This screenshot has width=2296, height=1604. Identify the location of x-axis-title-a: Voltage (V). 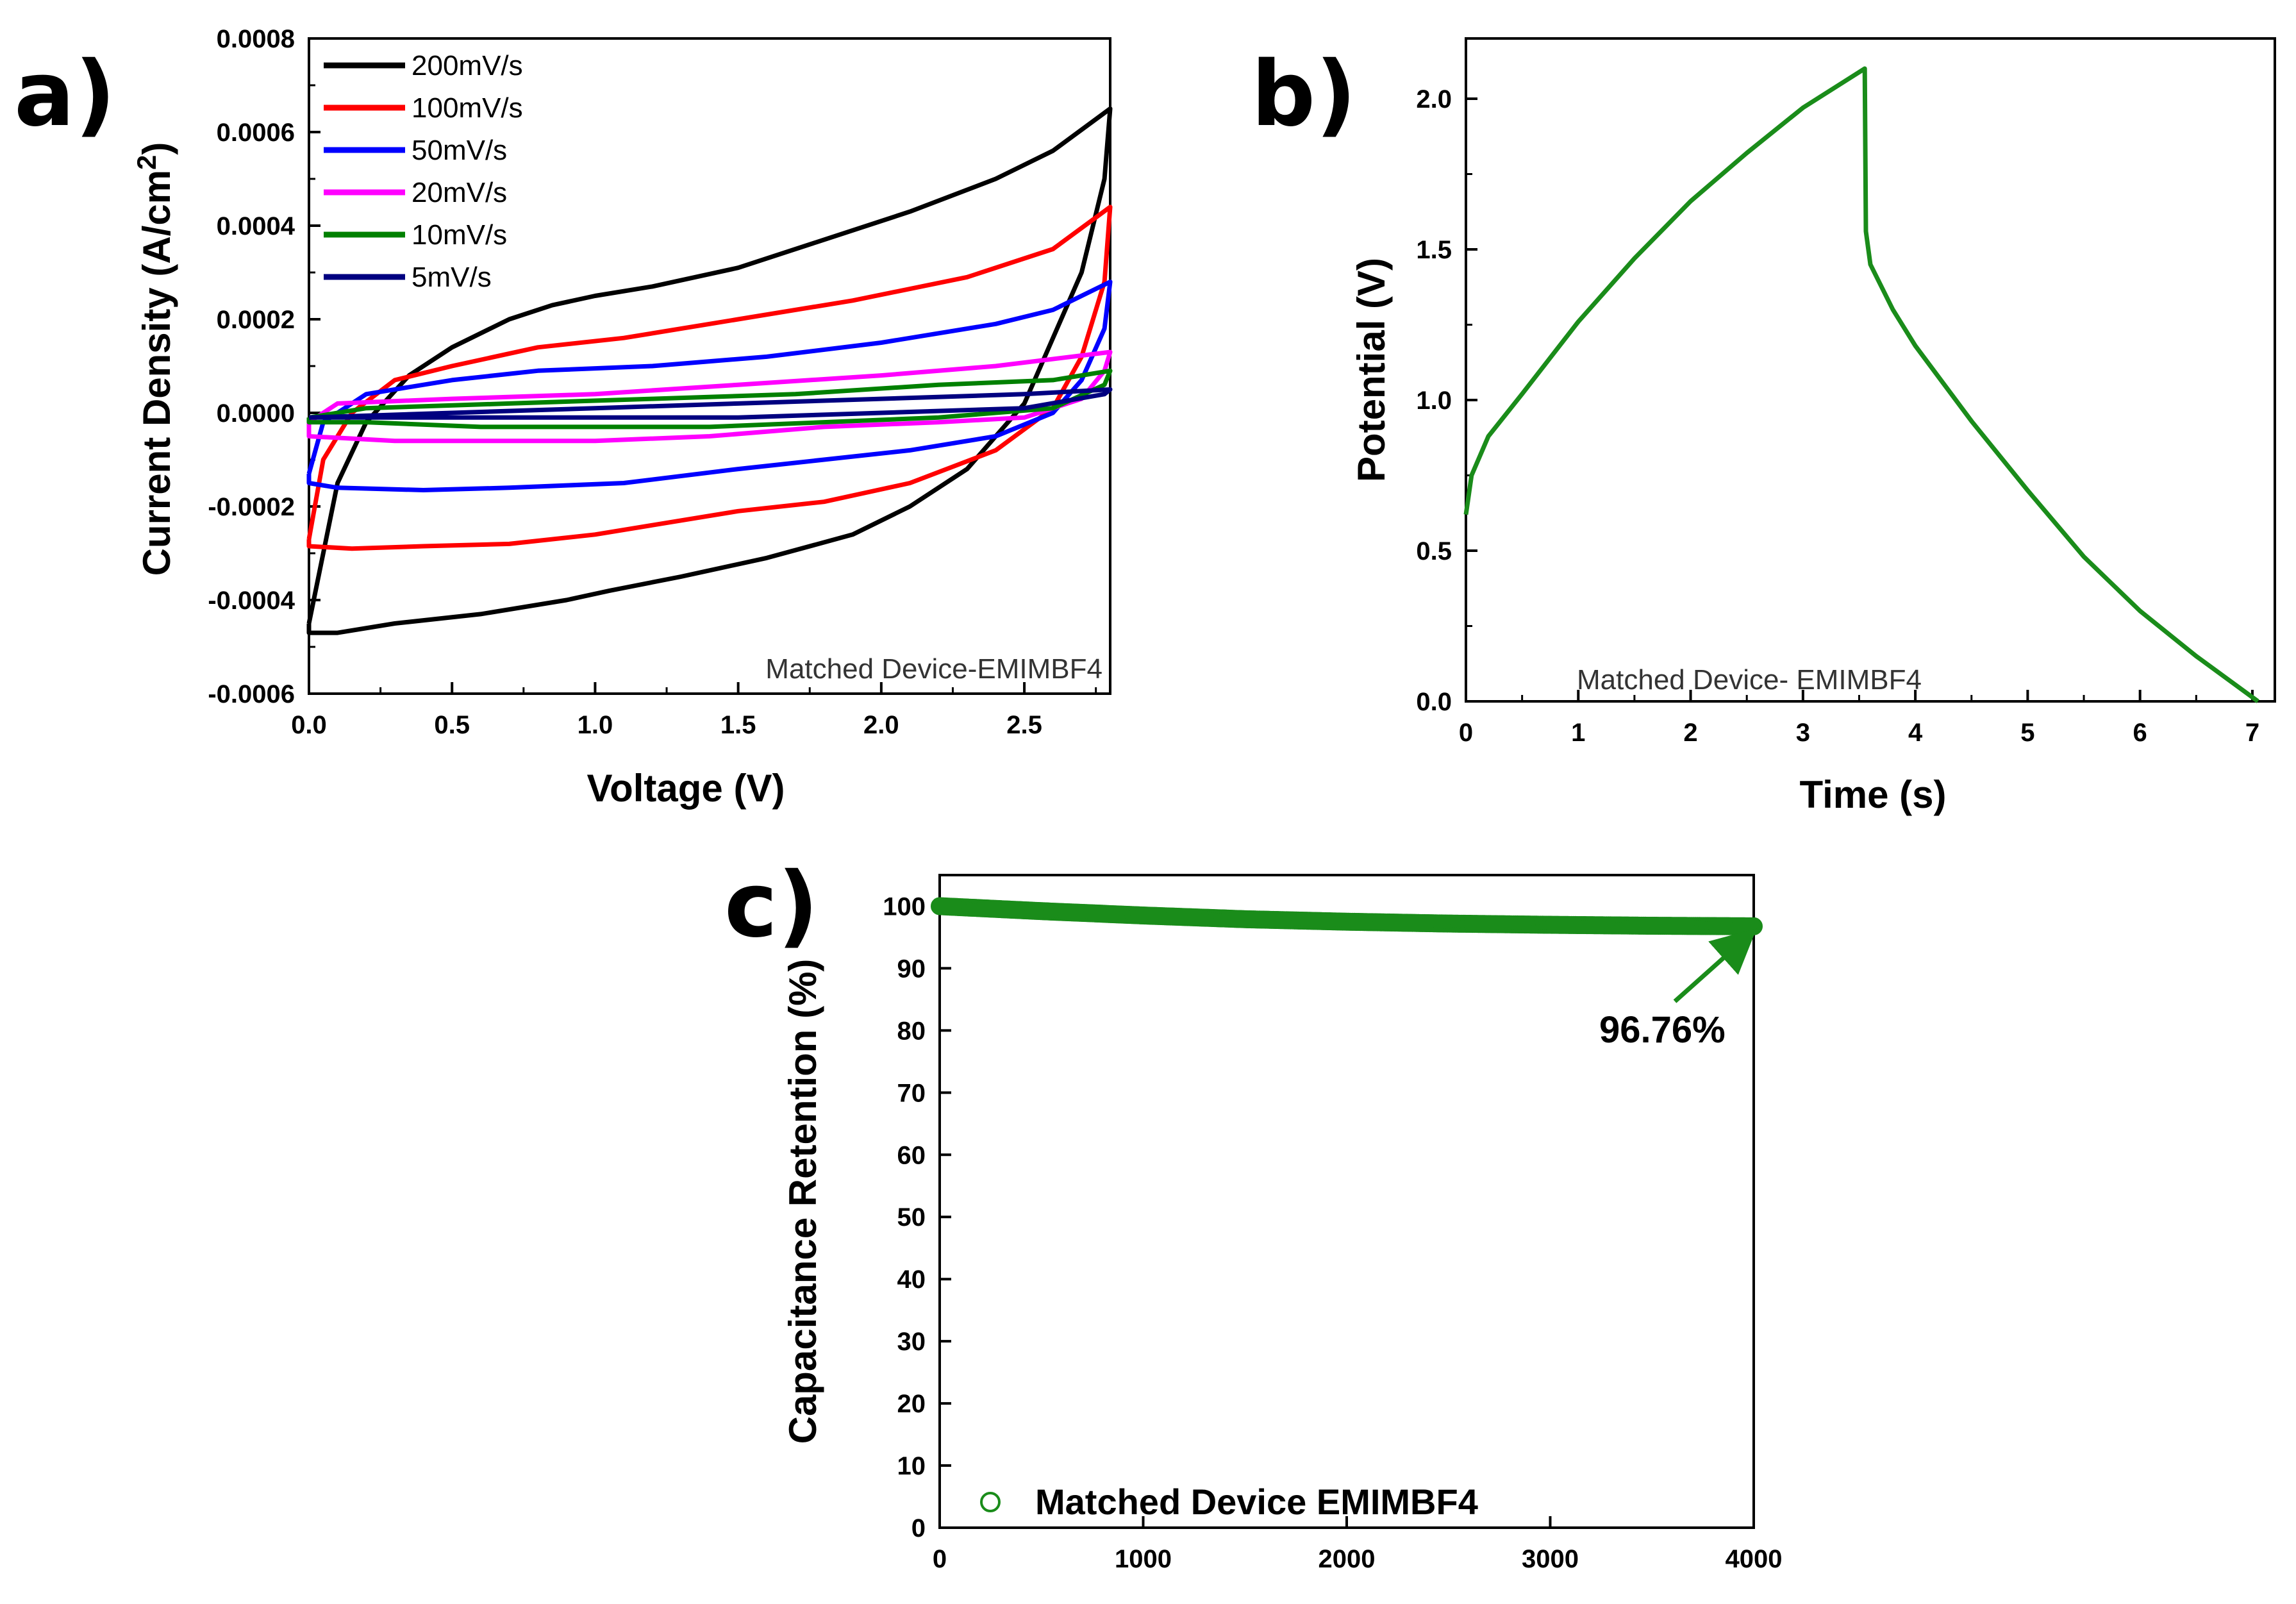
(686, 788).